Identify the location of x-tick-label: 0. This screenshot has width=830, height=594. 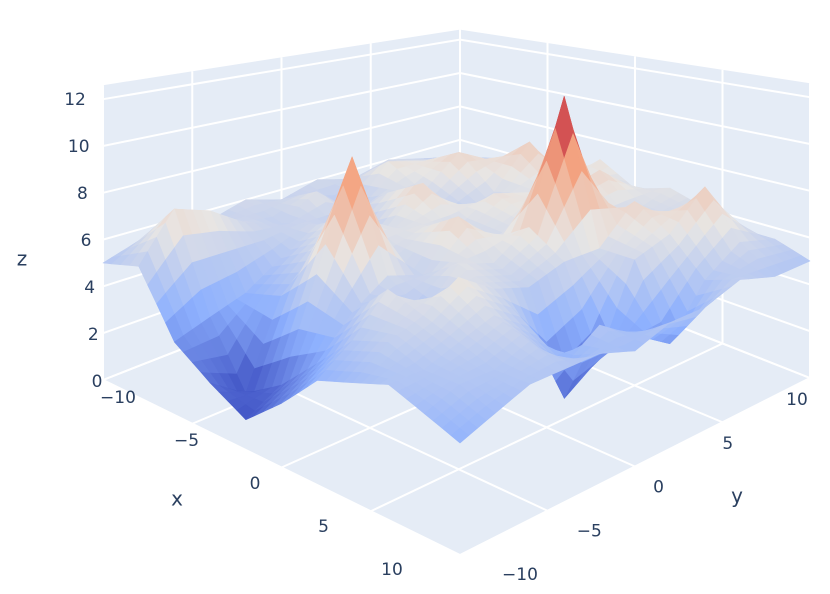
(255, 484).